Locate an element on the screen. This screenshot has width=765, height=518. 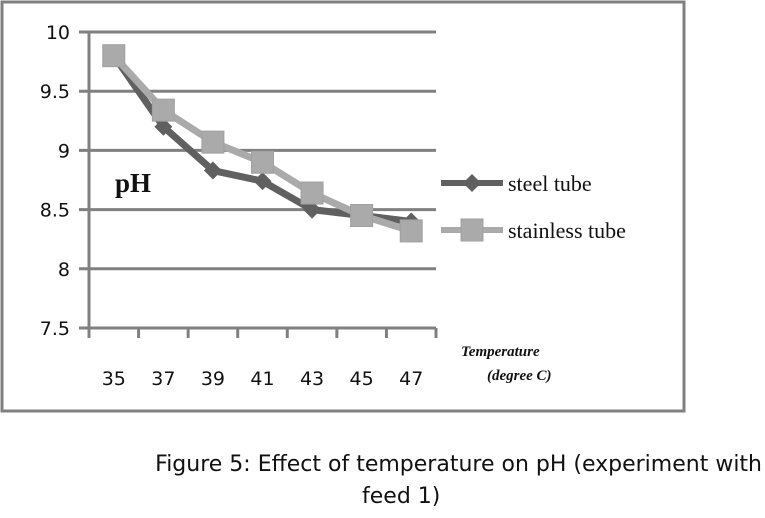
x-axis-title-line1: Temperature is located at coordinates (500, 352).